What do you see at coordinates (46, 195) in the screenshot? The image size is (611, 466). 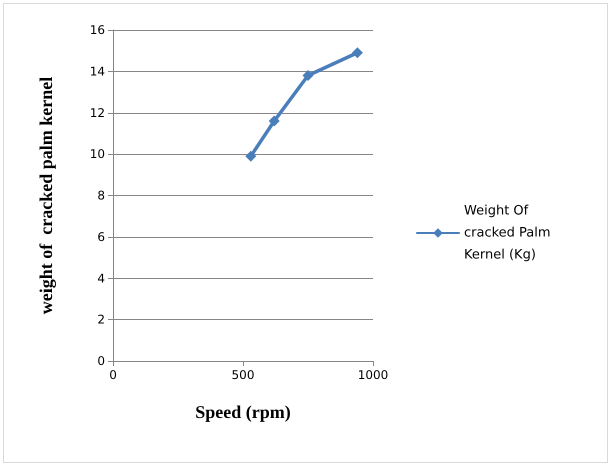 I see `y-axis-title: weight of cracked palm kernel` at bounding box center [46, 195].